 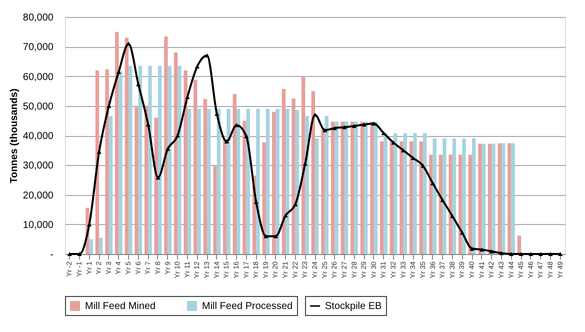 What do you see at coordinates (14, 136) in the screenshot?
I see `y-axis-title: Tonnes (thousands)` at bounding box center [14, 136].